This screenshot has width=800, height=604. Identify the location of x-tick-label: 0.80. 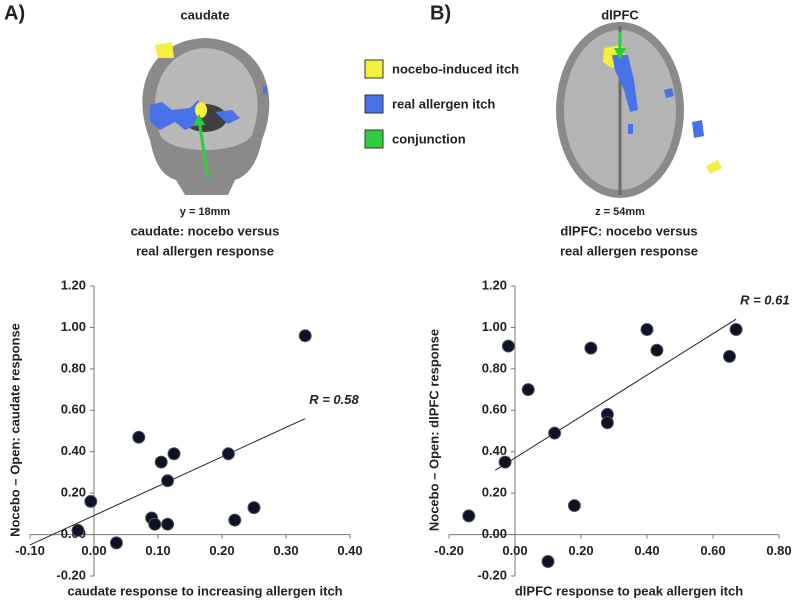
(778, 550).